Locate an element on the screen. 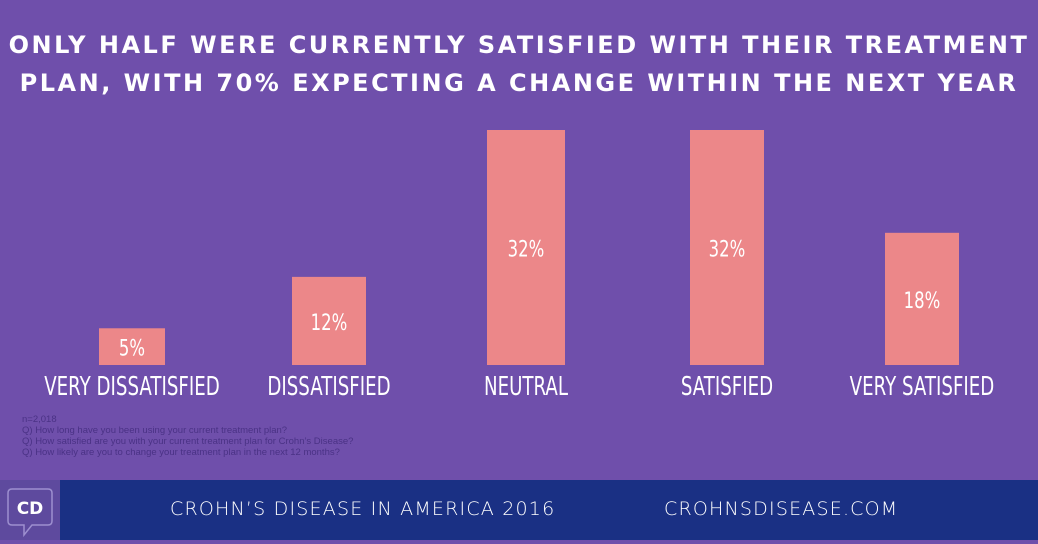  sample-size: n=2,018 is located at coordinates (39, 419).